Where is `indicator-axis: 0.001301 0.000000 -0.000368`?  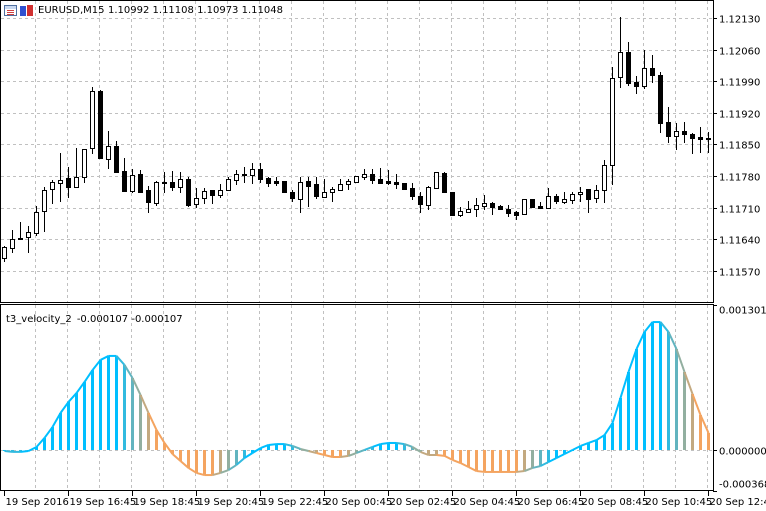 indicator-axis: 0.001301 0.000000 -0.000368 is located at coordinates (739, 398).